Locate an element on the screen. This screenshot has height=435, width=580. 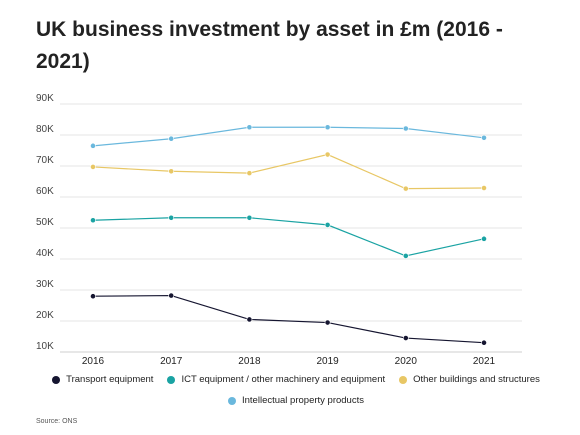
y-tick-label: 40K is located at coordinates (45, 253).